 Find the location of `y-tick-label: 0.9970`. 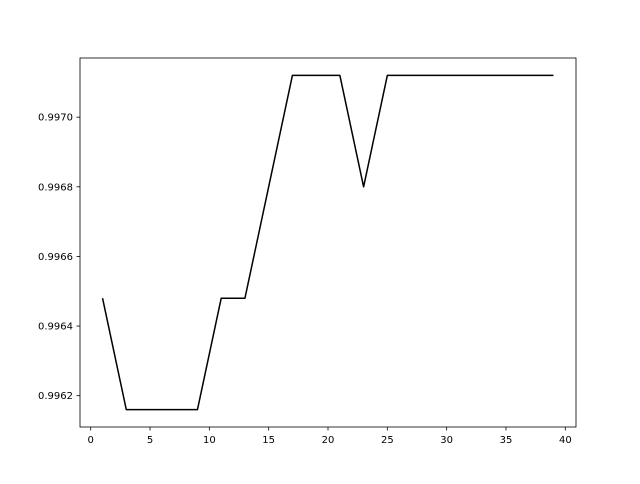

y-tick-label: 0.9970 is located at coordinates (55, 118).